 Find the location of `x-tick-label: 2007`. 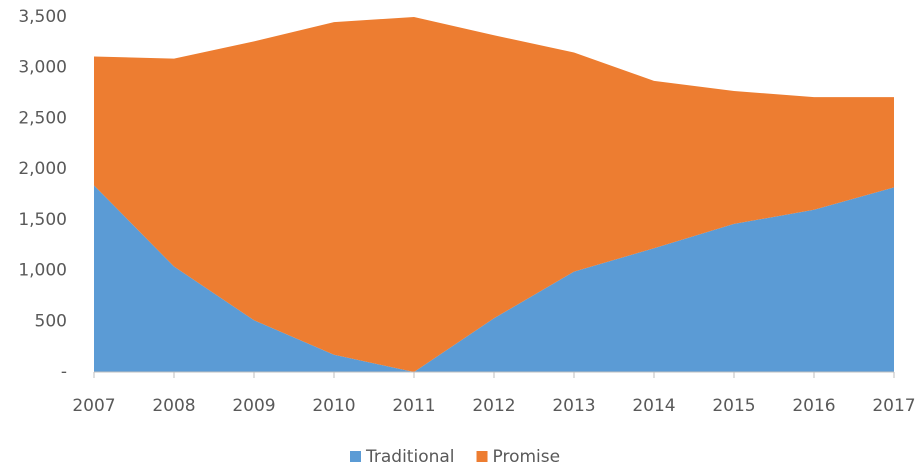

x-tick-label: 2007 is located at coordinates (93, 406).